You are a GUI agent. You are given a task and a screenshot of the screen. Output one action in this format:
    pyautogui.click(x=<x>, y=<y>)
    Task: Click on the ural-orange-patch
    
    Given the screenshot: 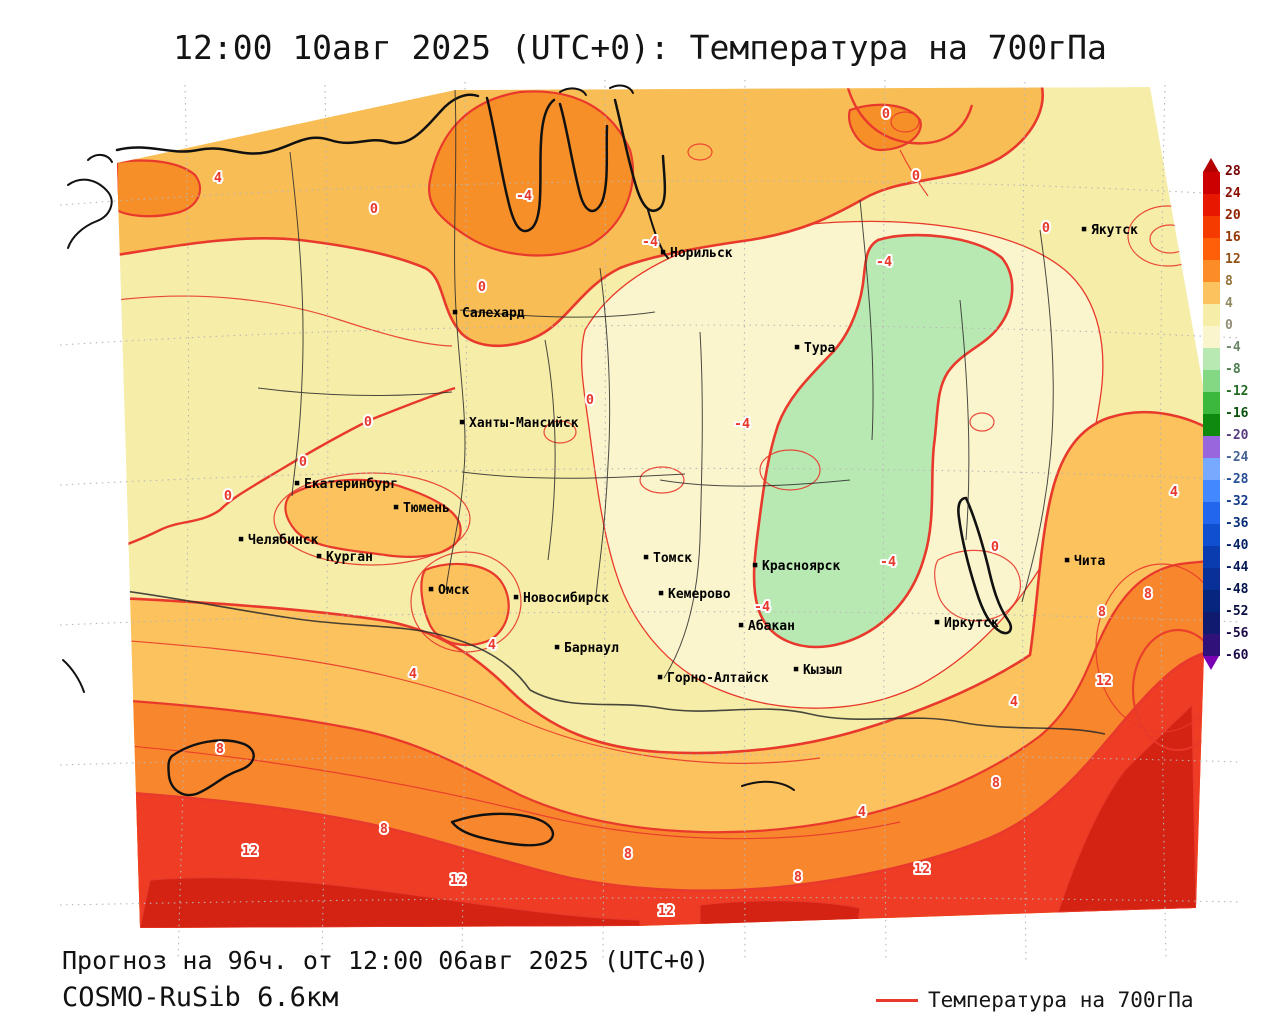 What is the action you would take?
    pyautogui.click(x=373, y=518)
    